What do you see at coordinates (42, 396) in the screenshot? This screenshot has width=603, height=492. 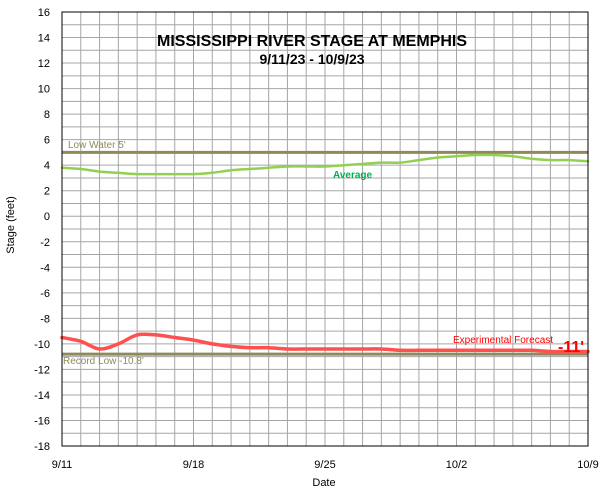 I see `y-tick-label: -14` at bounding box center [42, 396].